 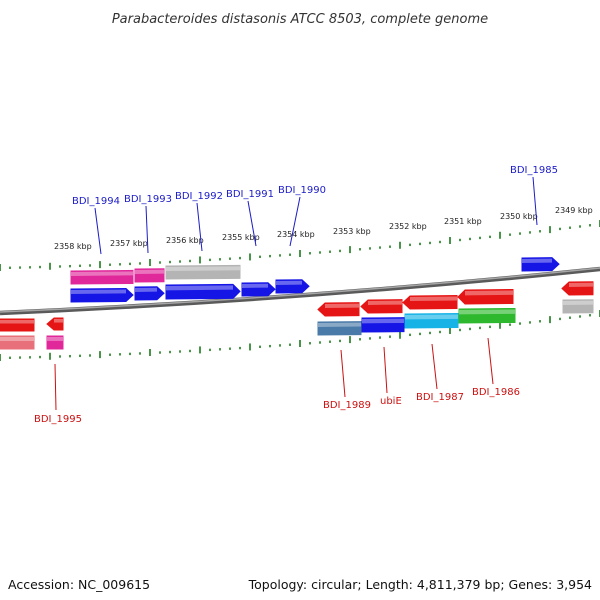 I want to click on leader-bdi-1986, so click(x=490, y=361).